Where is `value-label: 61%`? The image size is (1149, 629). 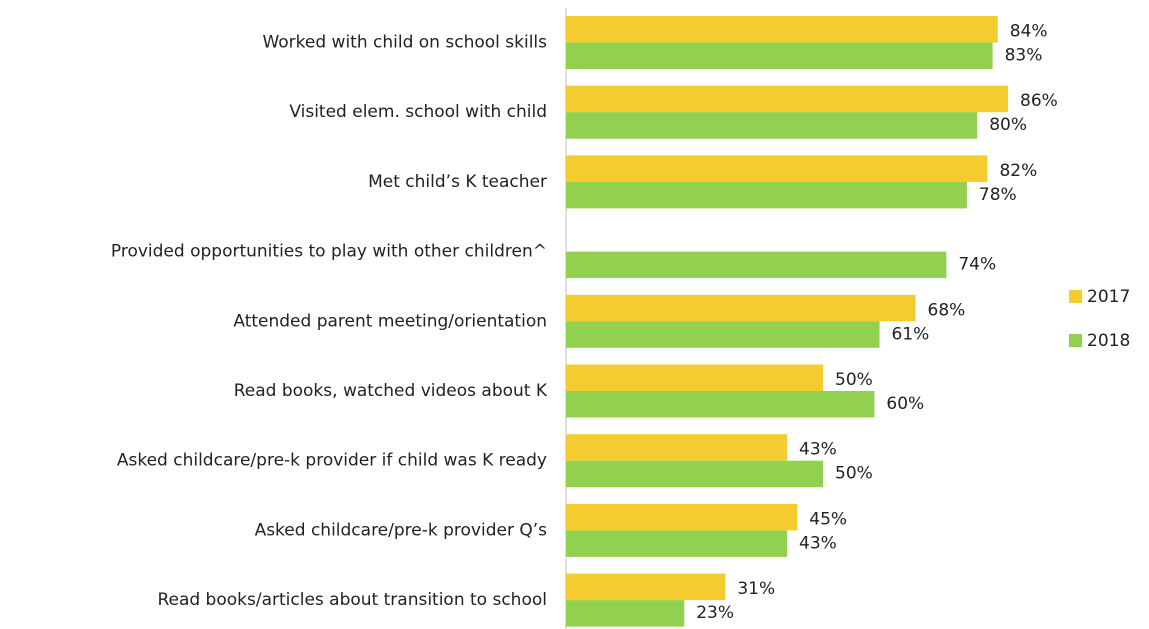
value-label: 61% is located at coordinates (911, 334).